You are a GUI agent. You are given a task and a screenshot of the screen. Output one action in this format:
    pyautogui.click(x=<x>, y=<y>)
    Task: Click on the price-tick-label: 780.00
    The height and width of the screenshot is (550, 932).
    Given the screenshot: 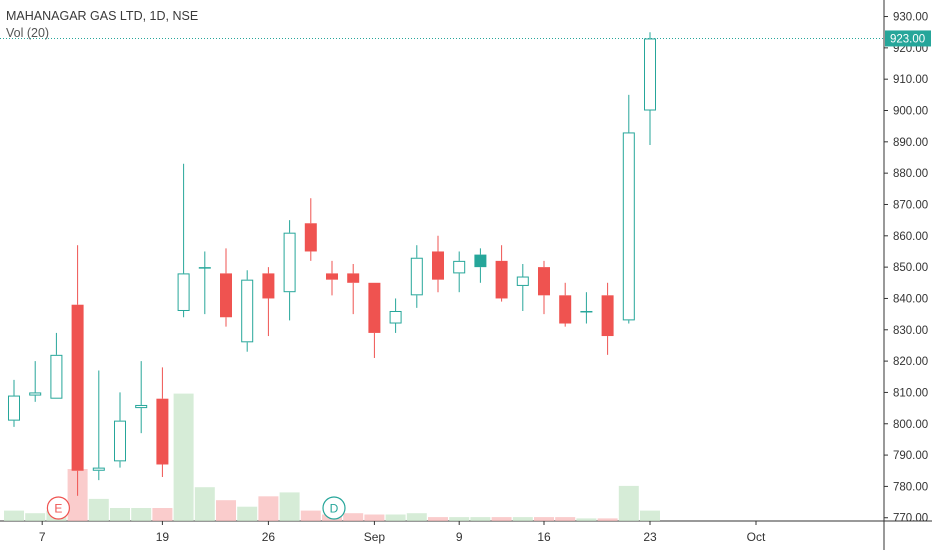 What is the action you would take?
    pyautogui.click(x=910, y=487)
    